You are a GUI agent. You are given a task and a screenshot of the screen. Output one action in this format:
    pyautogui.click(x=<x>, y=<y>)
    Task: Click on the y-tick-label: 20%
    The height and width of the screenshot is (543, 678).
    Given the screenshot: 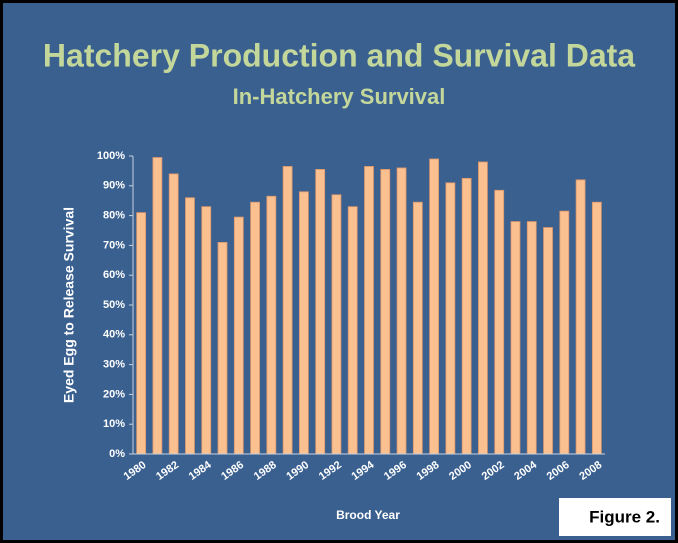 What is the action you would take?
    pyautogui.click(x=114, y=394)
    